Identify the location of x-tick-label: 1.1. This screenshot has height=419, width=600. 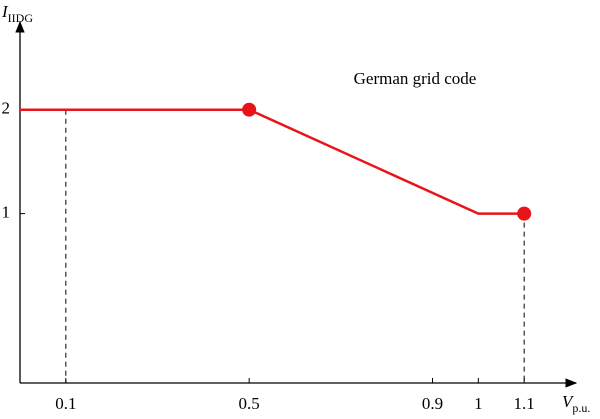
(524, 403).